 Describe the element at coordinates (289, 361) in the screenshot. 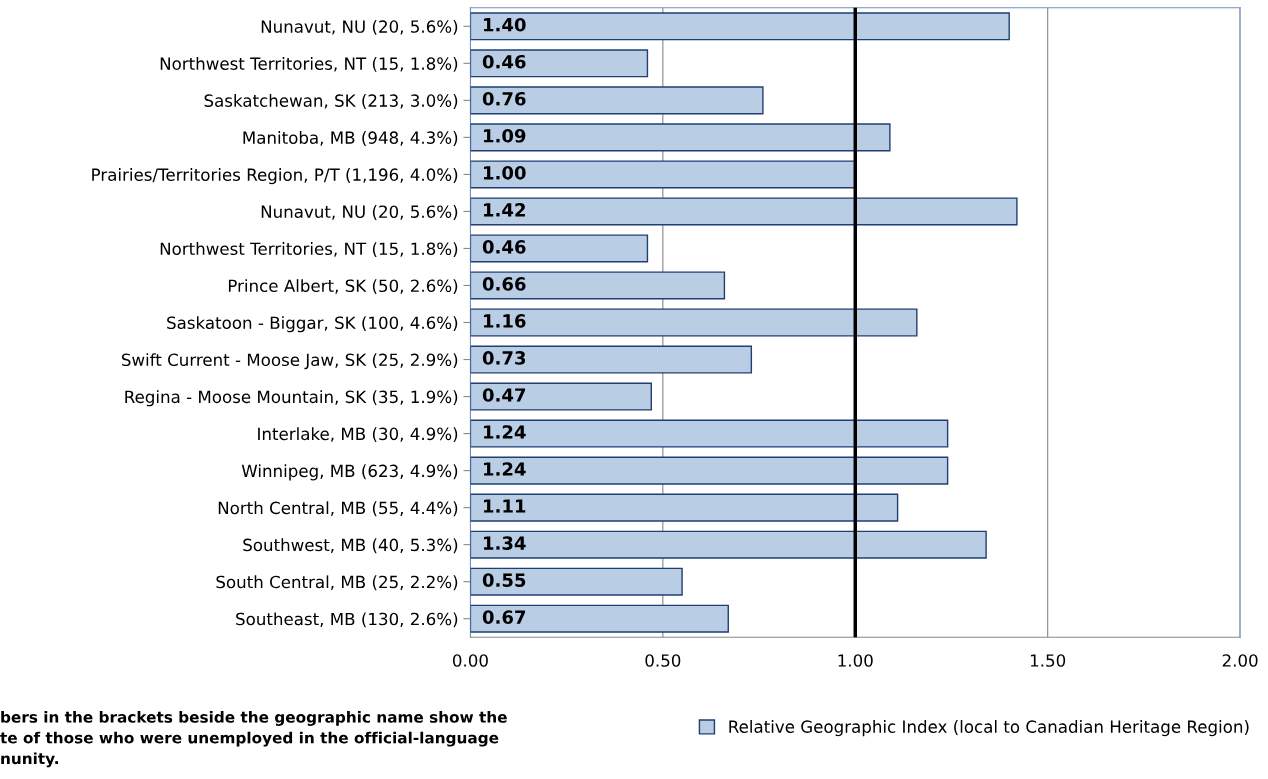

I see `y-tick-label: Swift Current - Moose Jaw, SK (25, 2.9%)` at that location.